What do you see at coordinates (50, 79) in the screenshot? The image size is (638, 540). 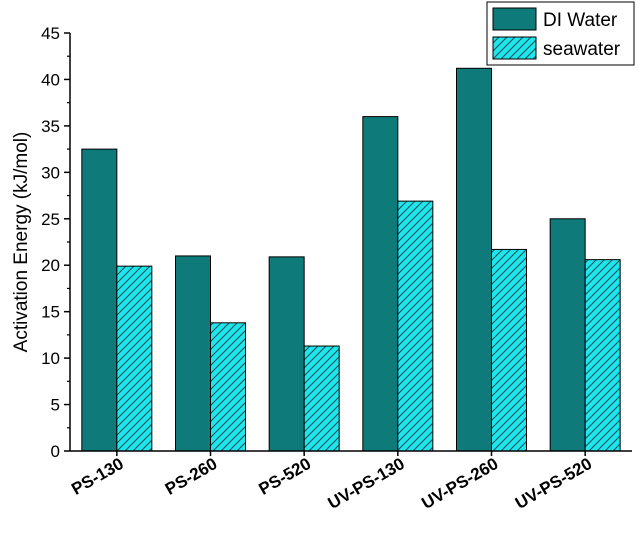 I see `y-tick-label: 40` at bounding box center [50, 79].